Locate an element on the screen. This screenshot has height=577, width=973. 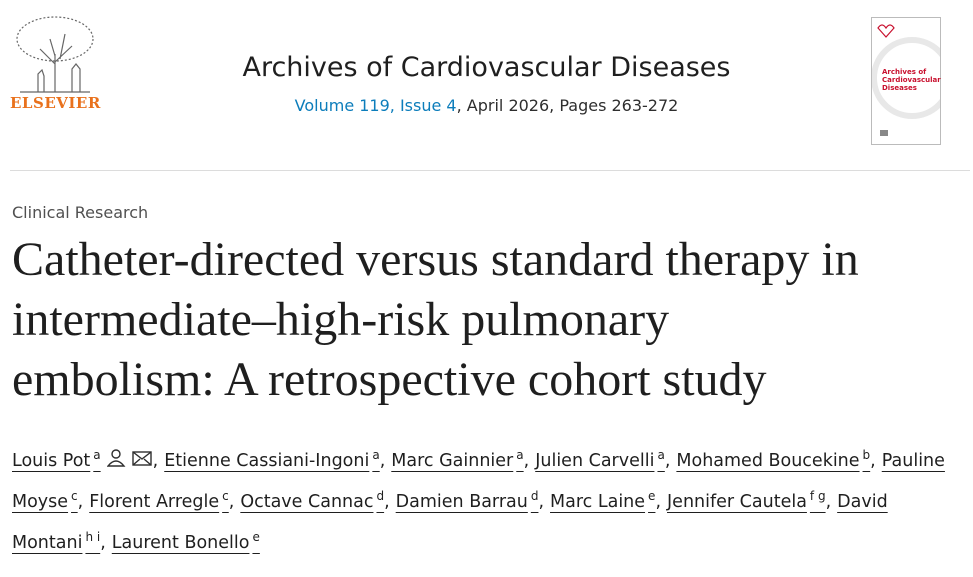
author-link: Marc Gainnier a is located at coordinates (457, 459).